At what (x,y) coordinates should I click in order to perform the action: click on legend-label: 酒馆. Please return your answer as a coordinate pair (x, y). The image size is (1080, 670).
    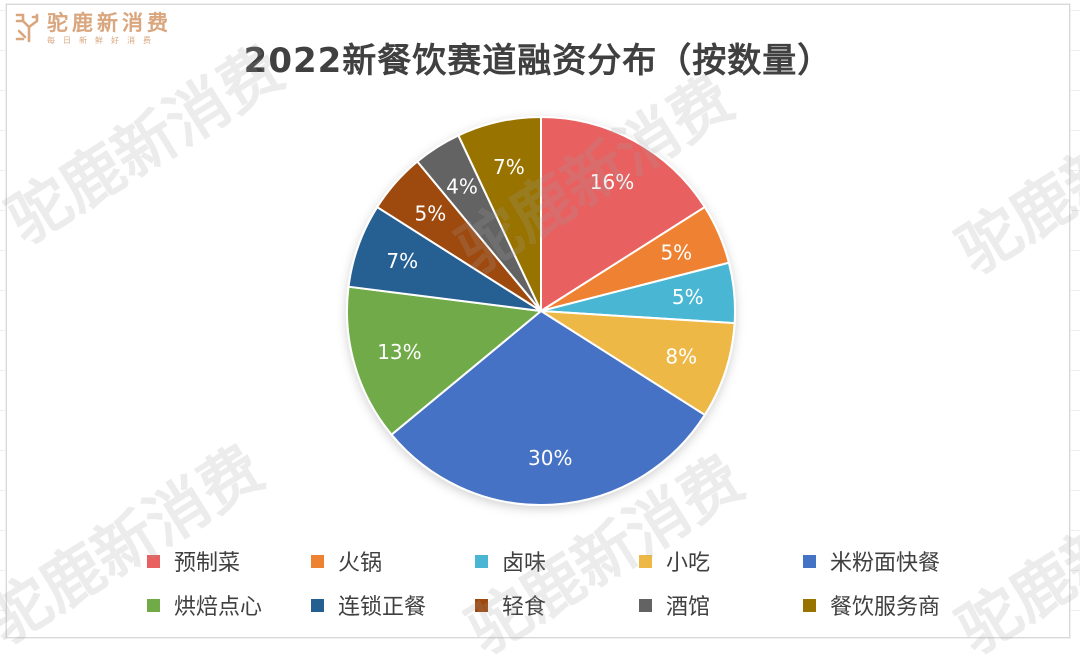
    Looking at the image, I should click on (688, 607).